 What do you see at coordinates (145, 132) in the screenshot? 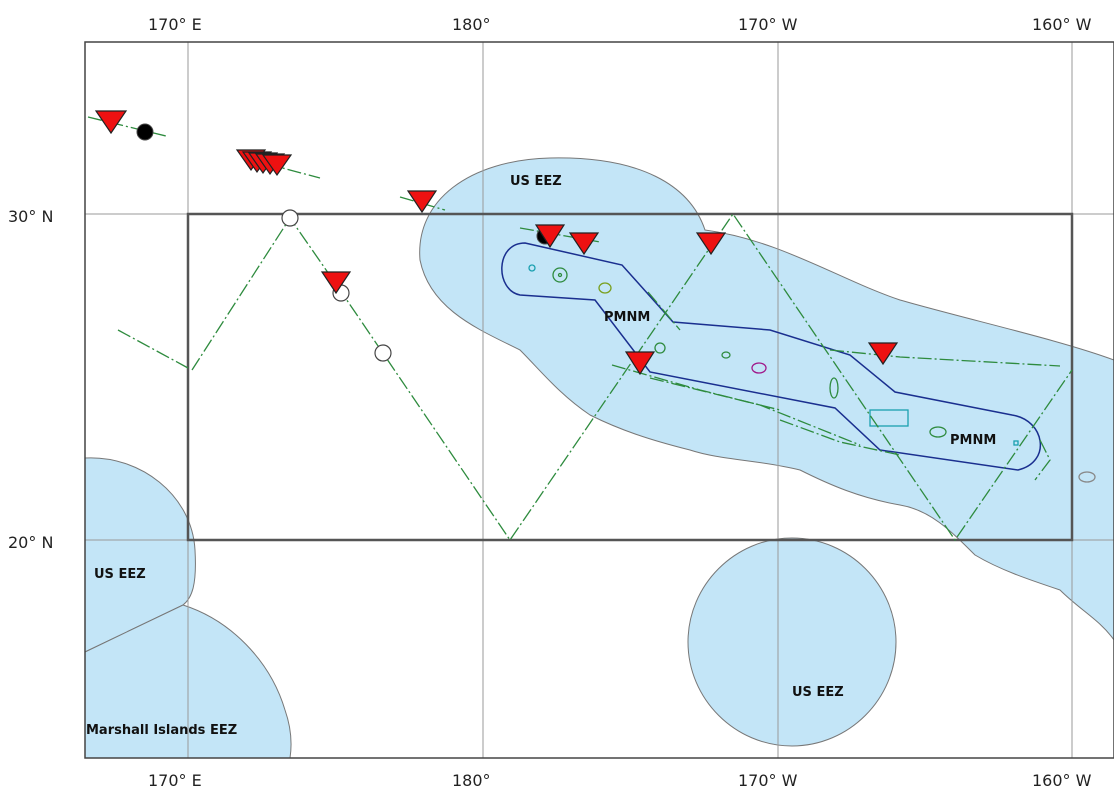
I see `black-circle-marker` at bounding box center [145, 132].